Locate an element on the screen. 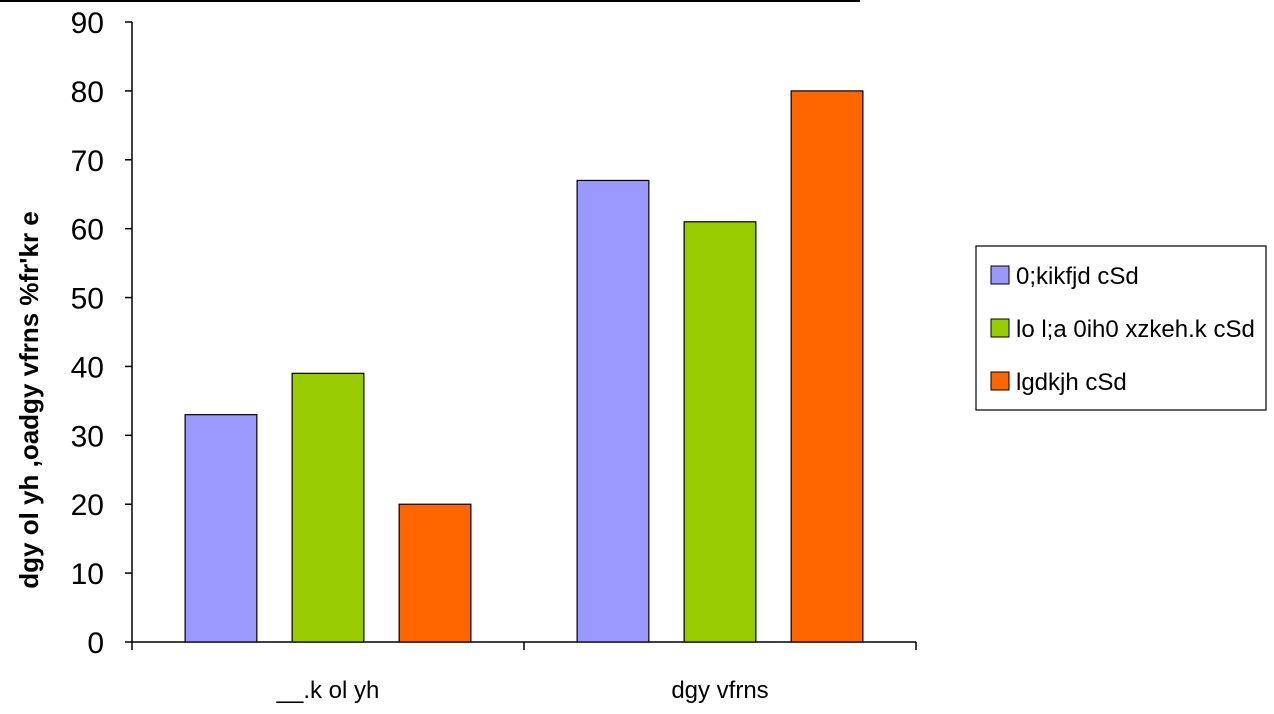  legend-label: 0;kikfjd cSd is located at coordinates (1077, 276).